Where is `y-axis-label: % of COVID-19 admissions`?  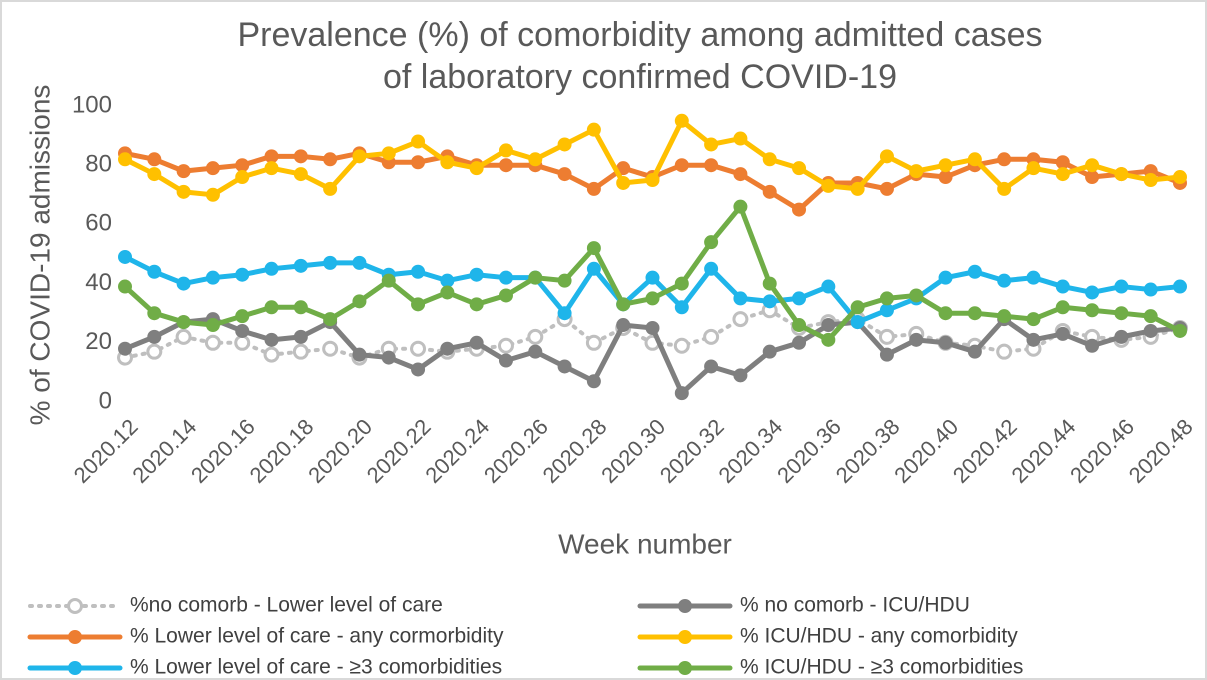
y-axis-label: % of COVID-19 admissions is located at coordinates (39, 255).